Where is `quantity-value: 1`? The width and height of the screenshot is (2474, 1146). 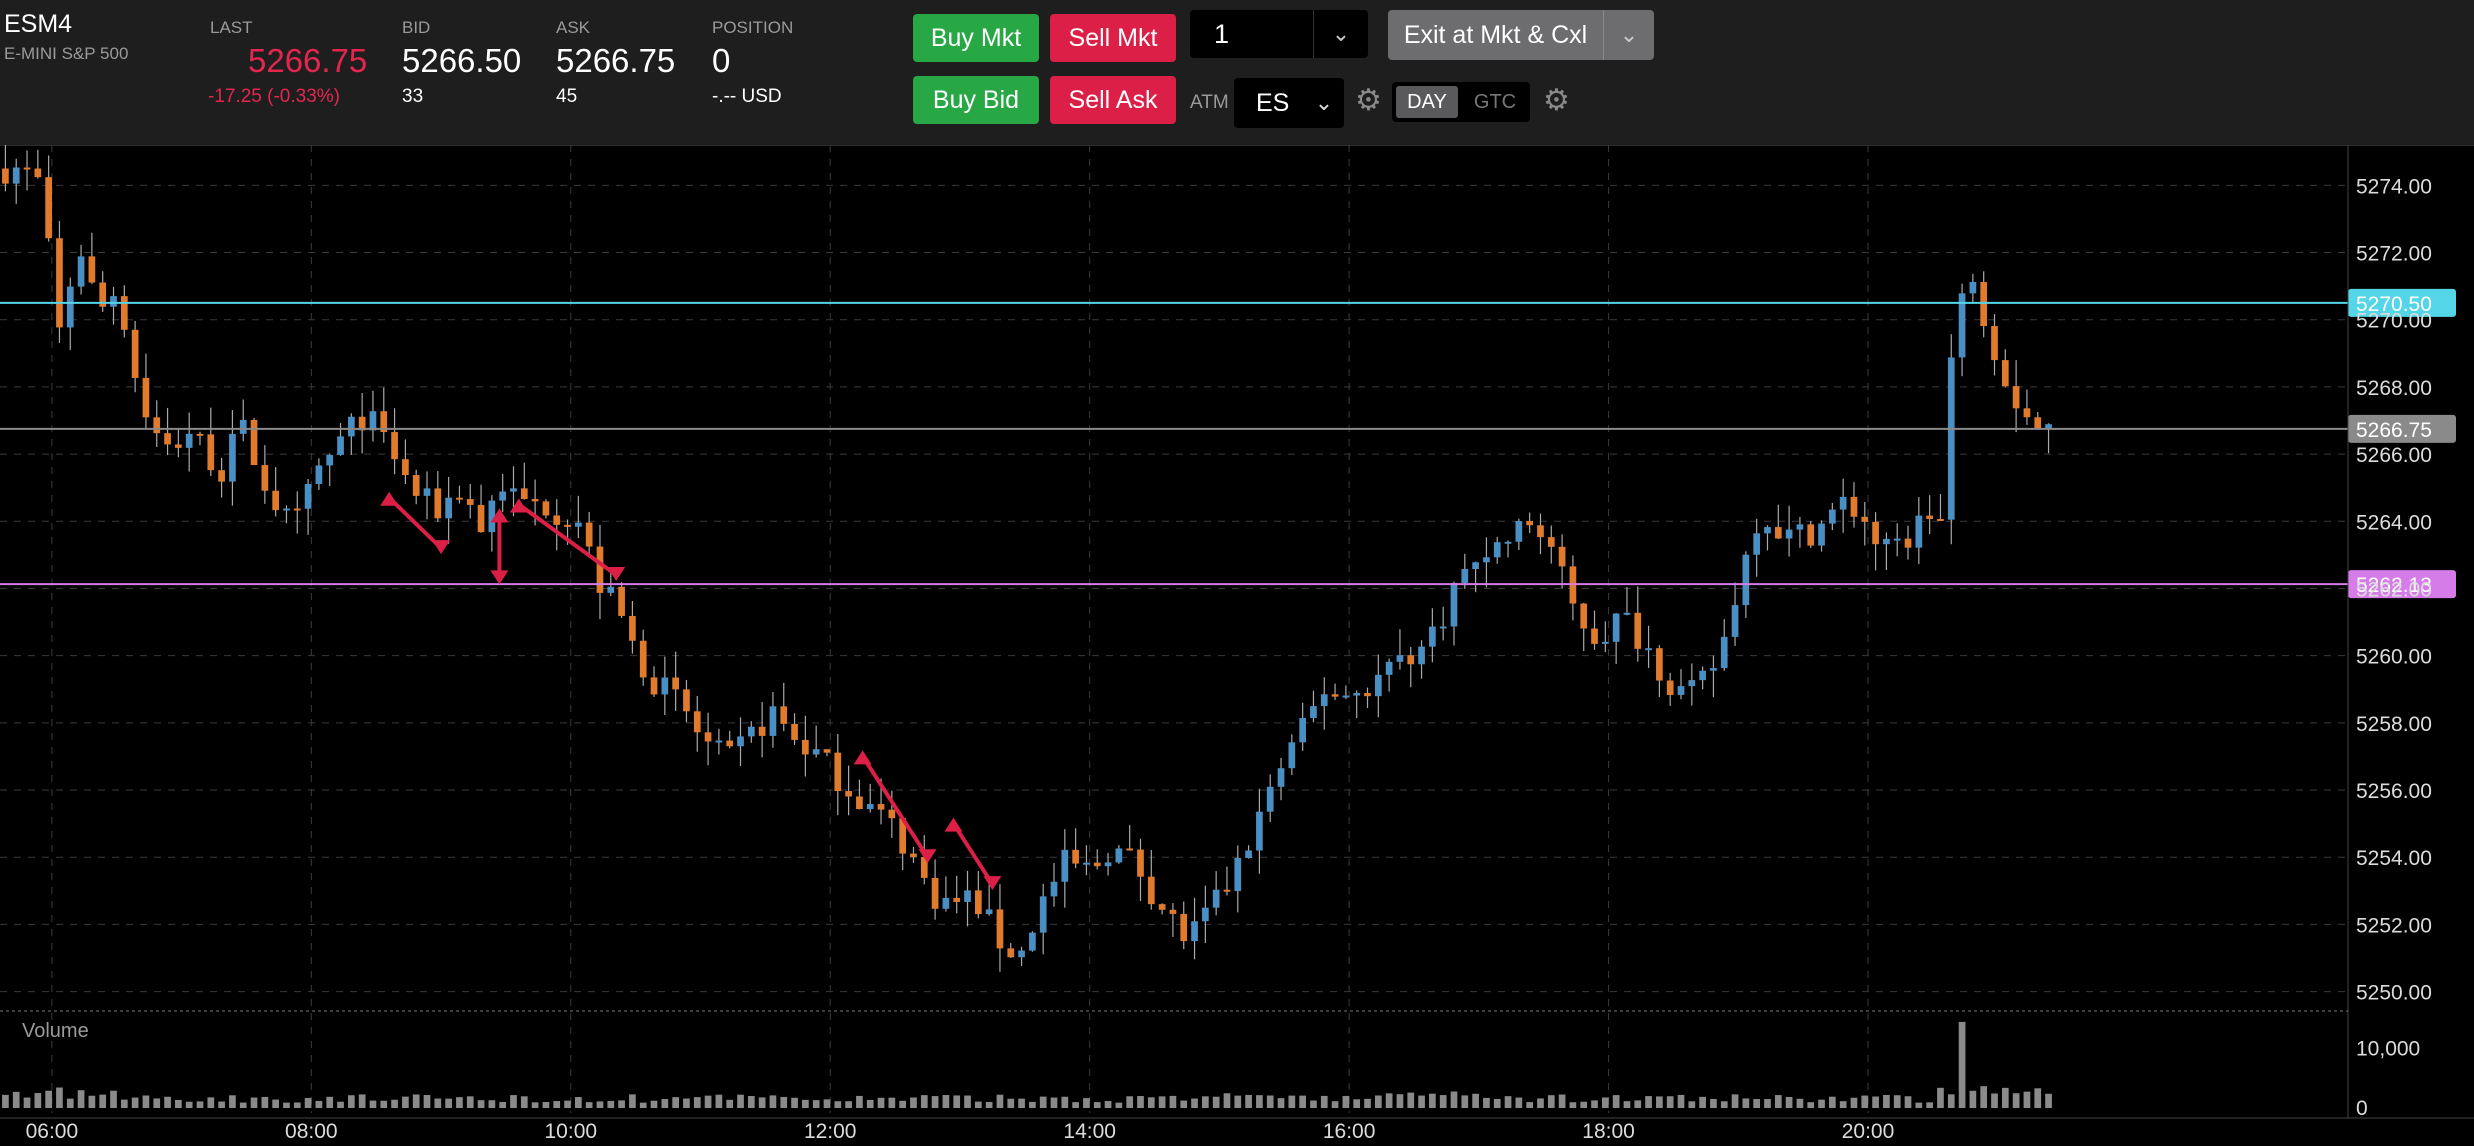 quantity-value: 1 is located at coordinates (1222, 33).